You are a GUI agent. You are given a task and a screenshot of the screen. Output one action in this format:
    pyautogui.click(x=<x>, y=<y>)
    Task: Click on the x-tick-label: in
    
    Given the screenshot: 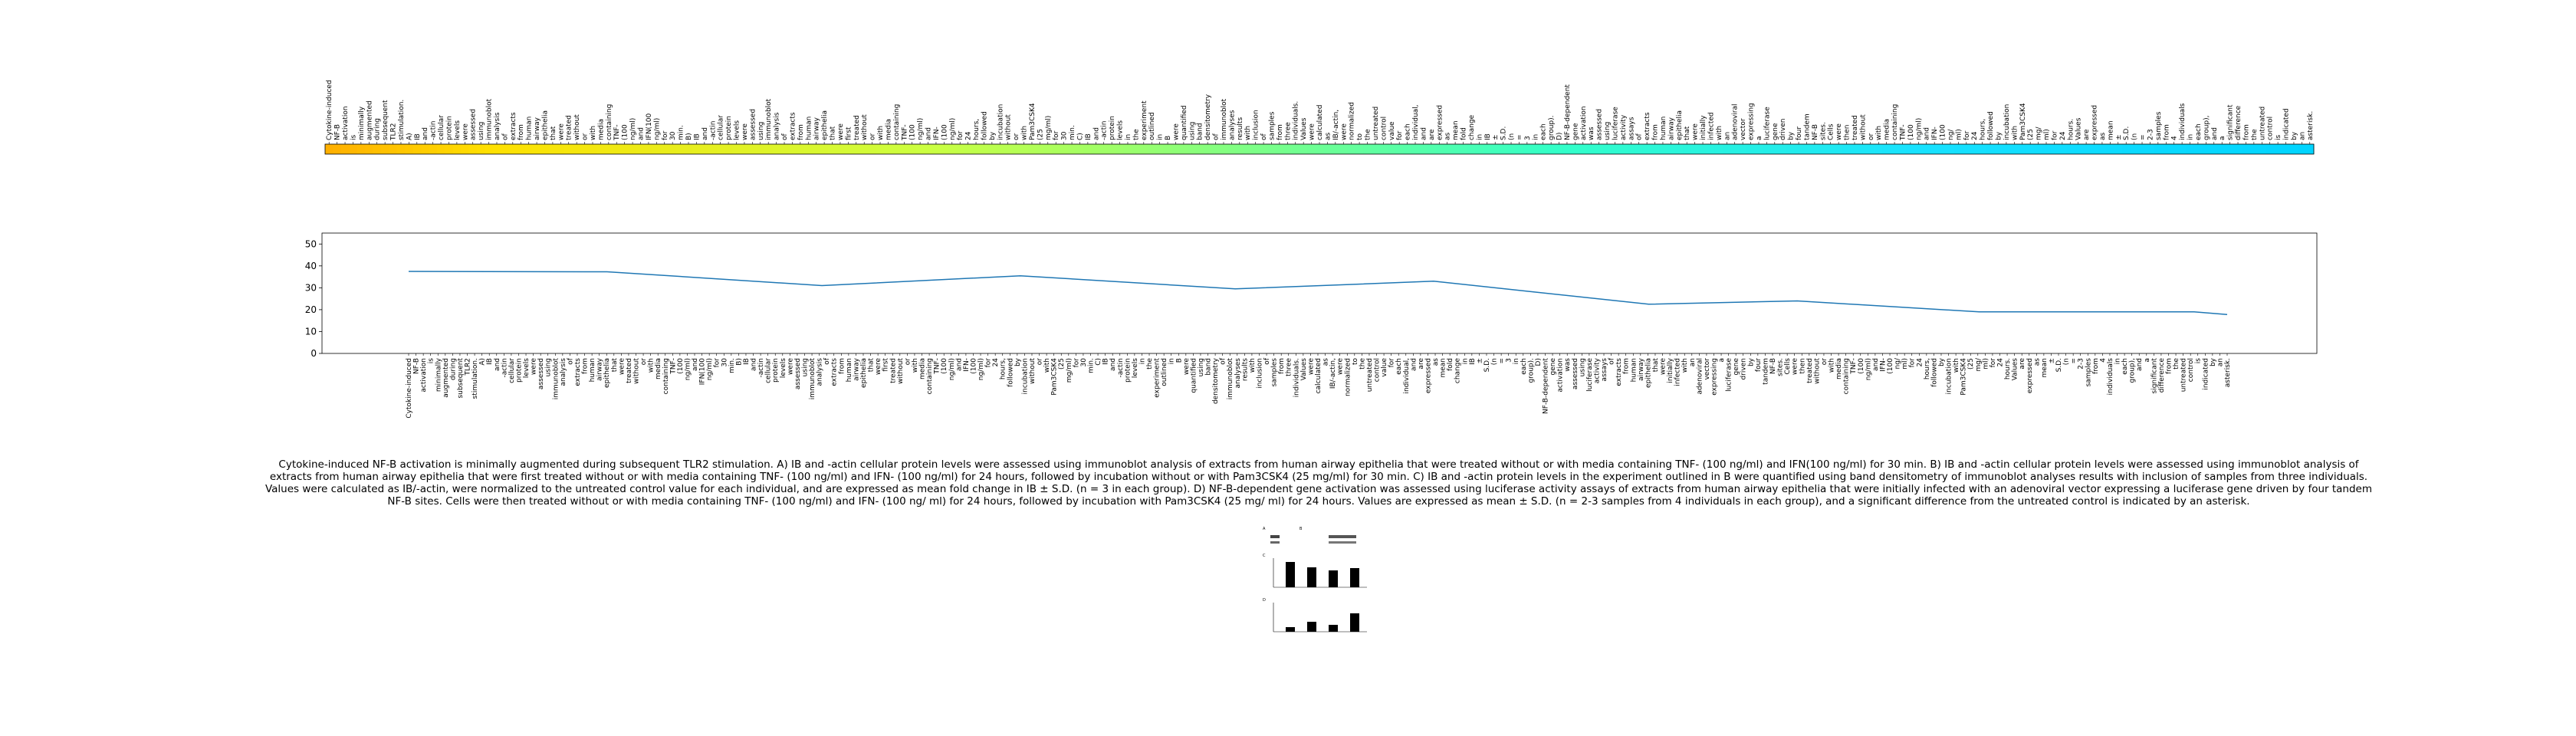 What is the action you would take?
    pyautogui.click(x=2118, y=361)
    